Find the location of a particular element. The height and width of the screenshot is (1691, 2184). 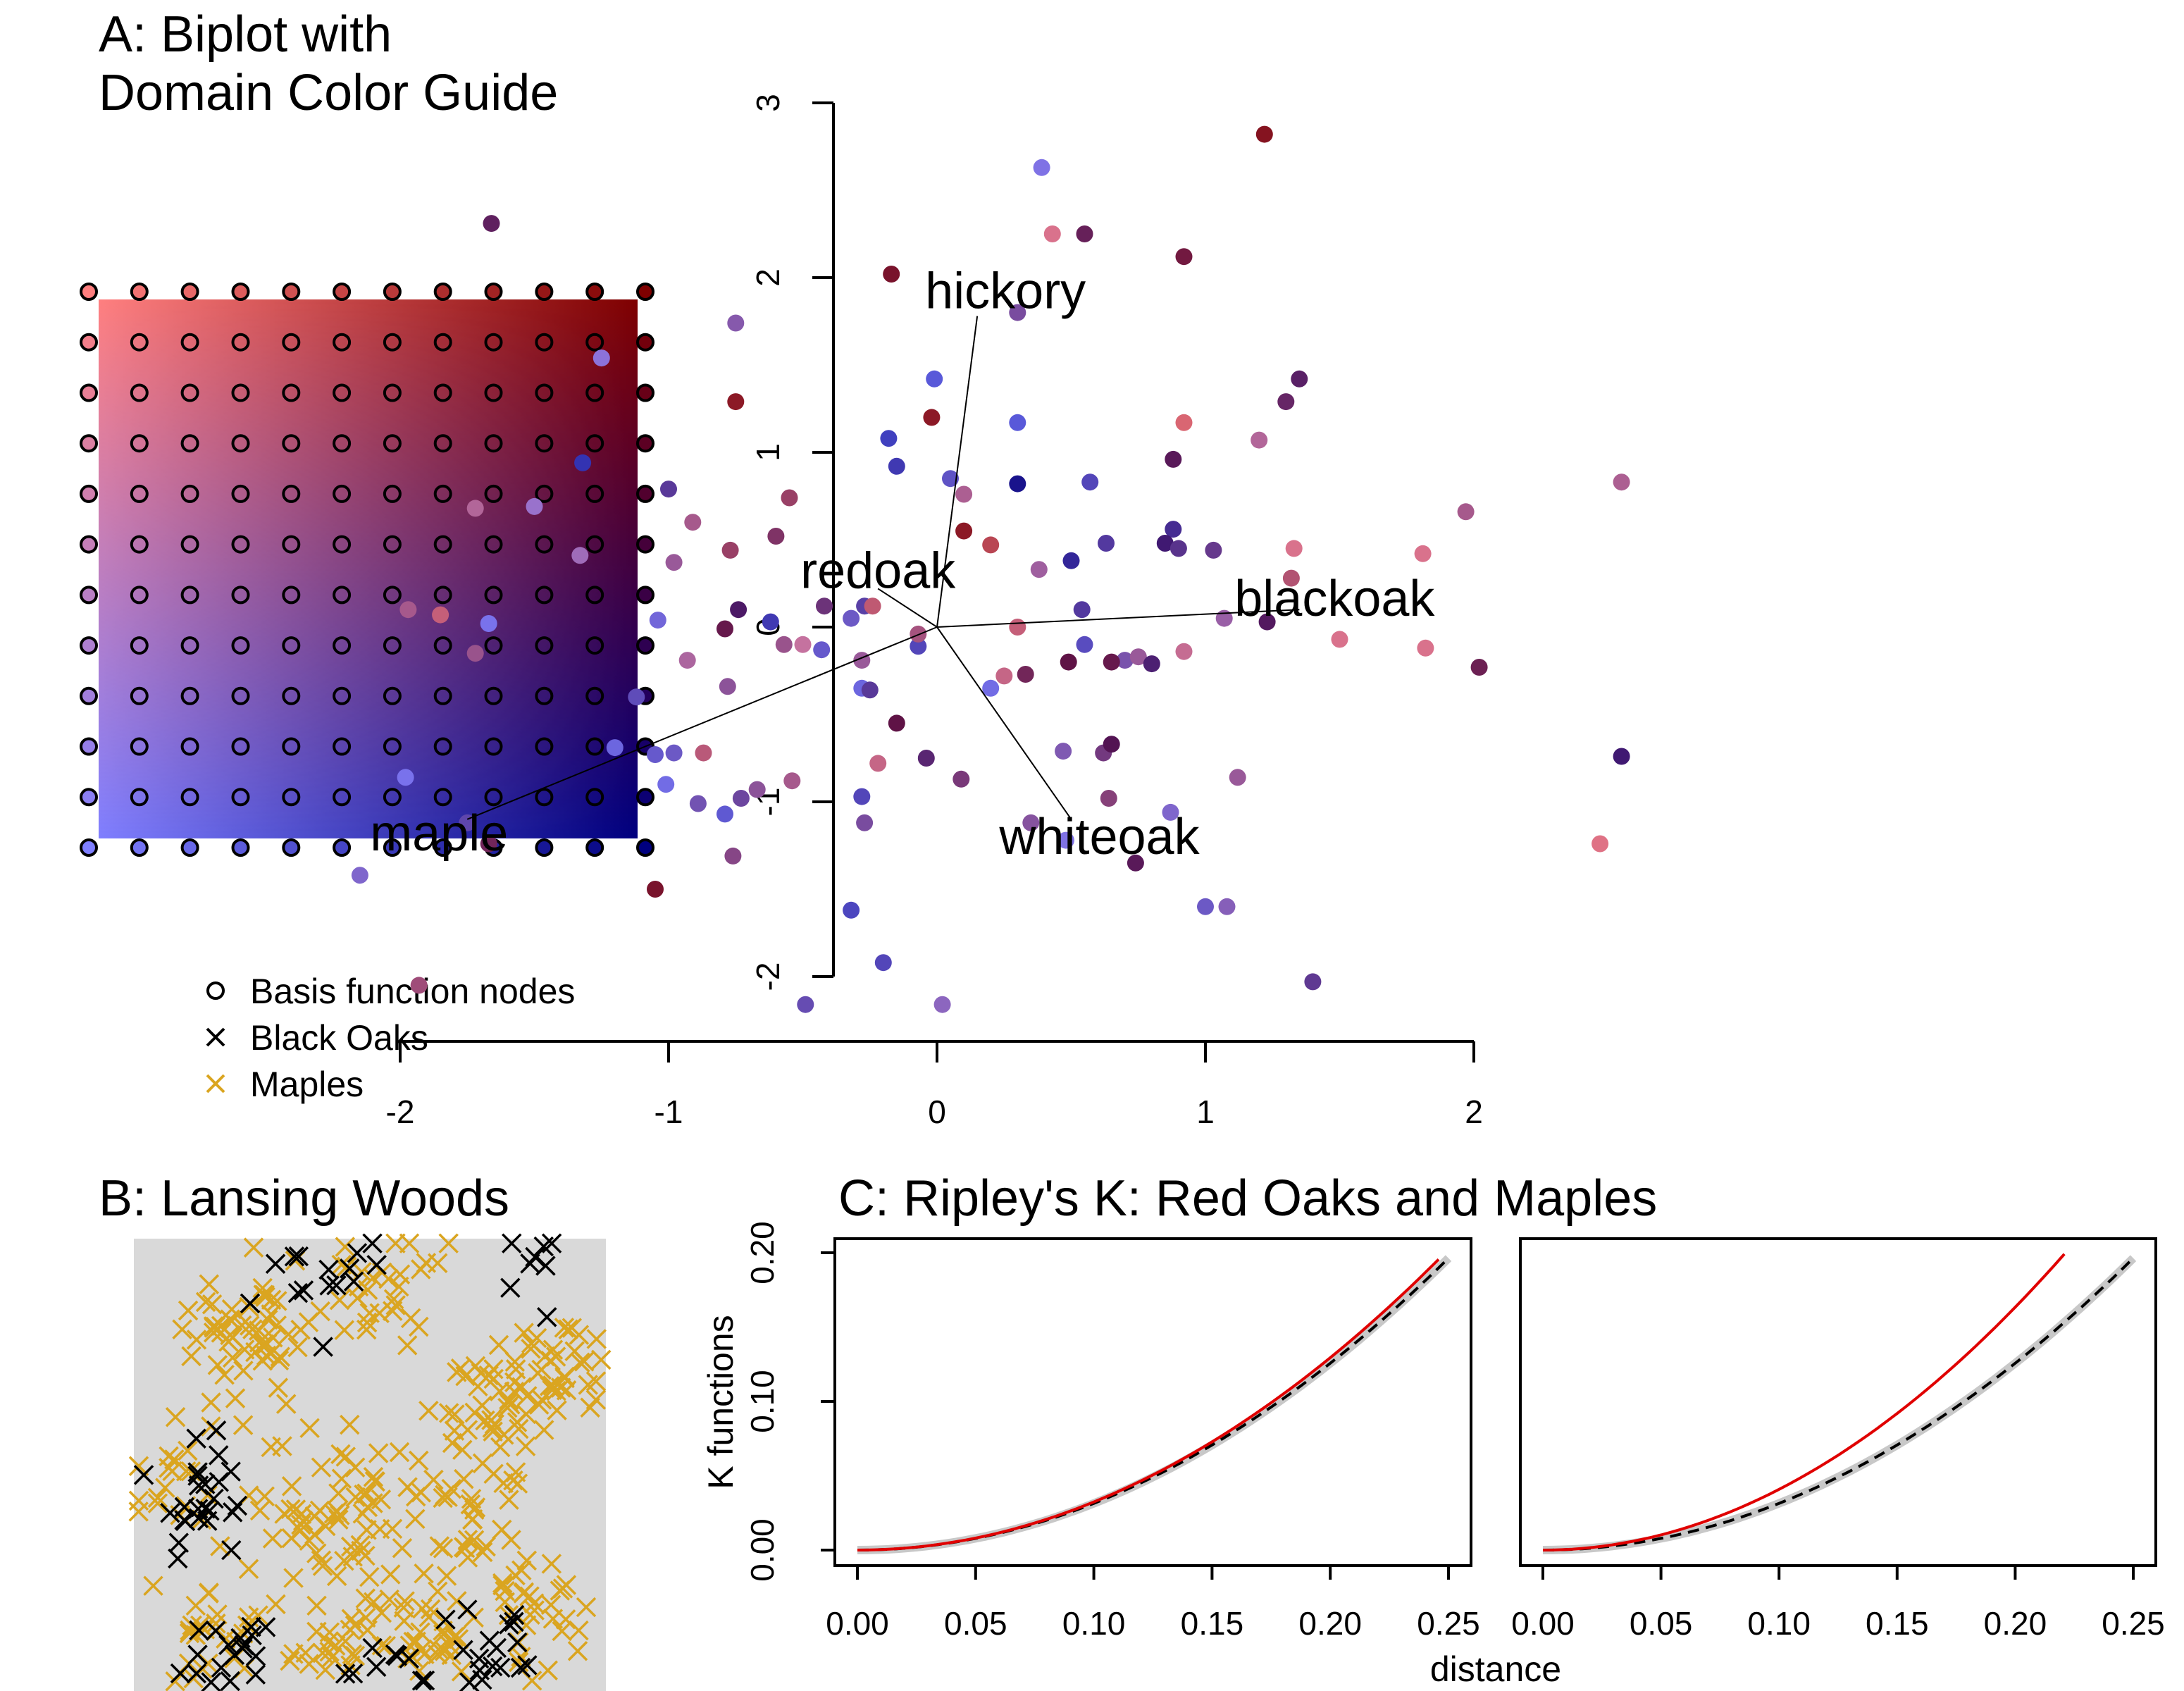

k-x-tick-label: 0.05 is located at coordinates (975, 1623).